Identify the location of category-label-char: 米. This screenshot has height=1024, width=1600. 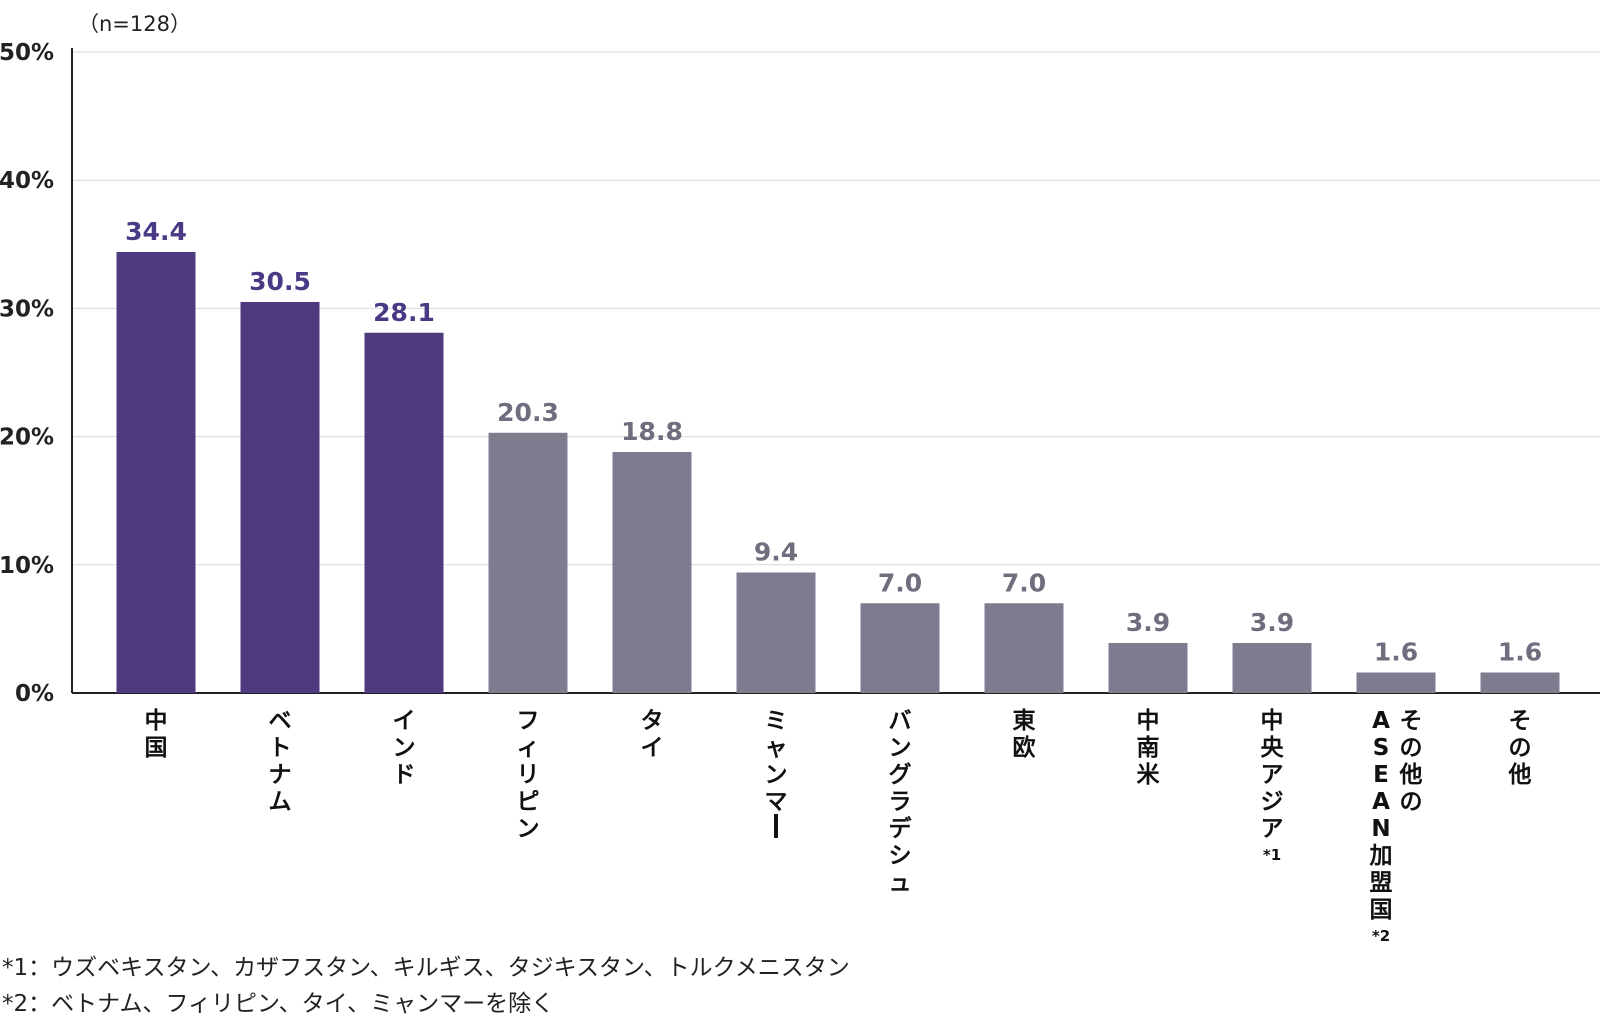
(1149, 775).